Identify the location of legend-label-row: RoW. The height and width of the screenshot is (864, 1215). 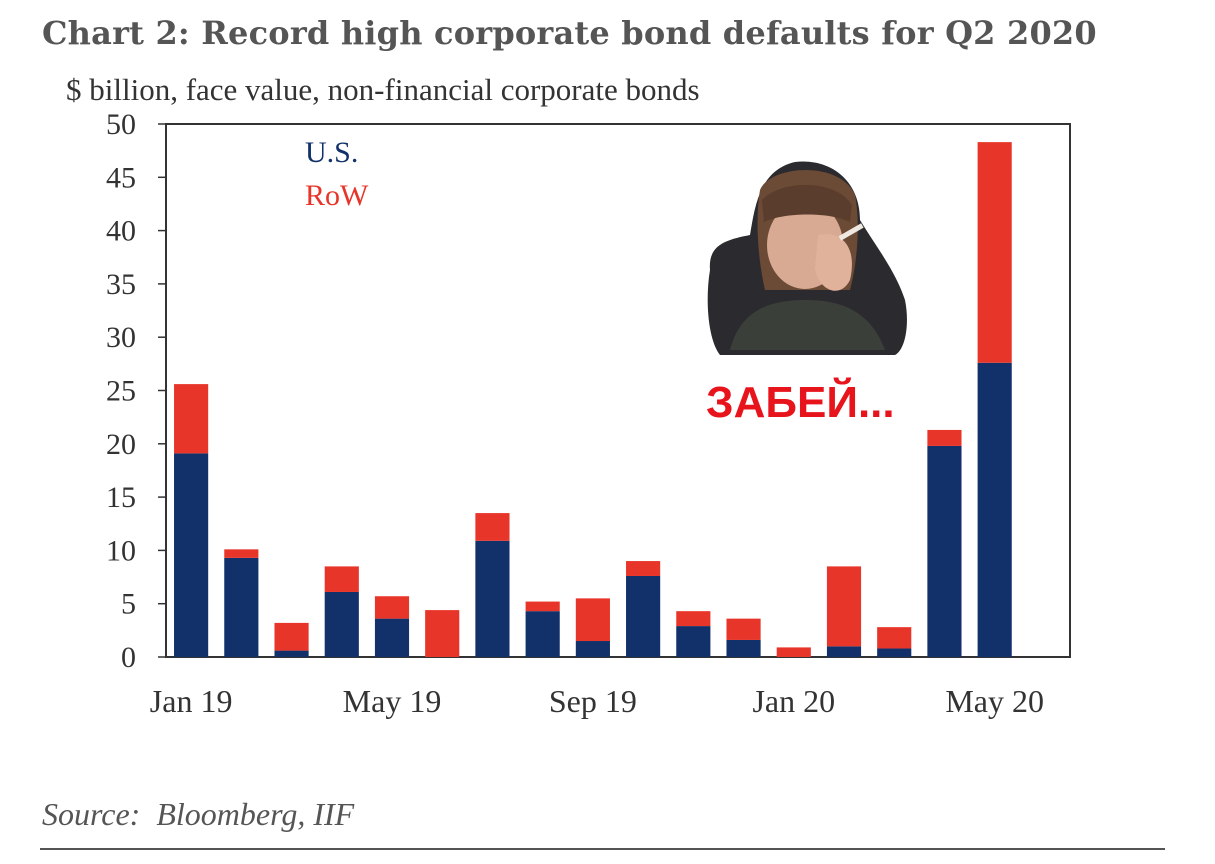
(337, 195).